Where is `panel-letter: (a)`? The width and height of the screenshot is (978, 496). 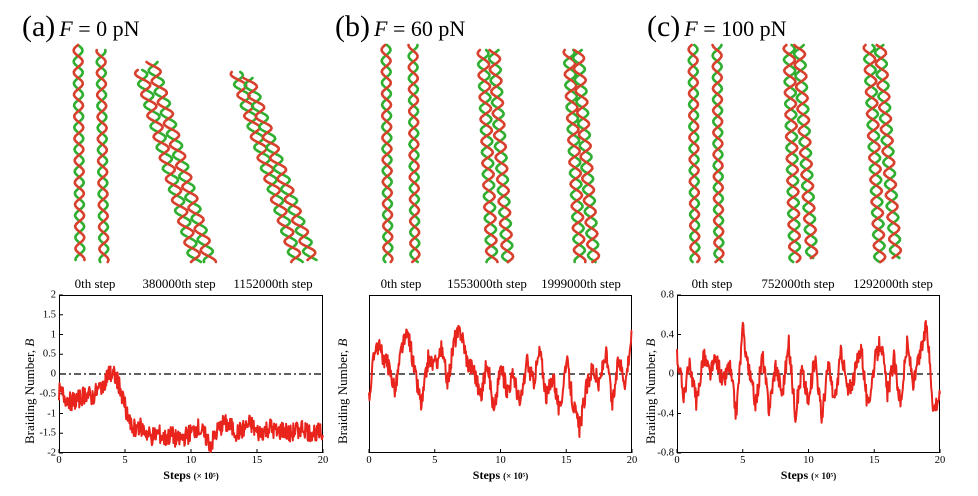
panel-letter: (a) is located at coordinates (39, 26).